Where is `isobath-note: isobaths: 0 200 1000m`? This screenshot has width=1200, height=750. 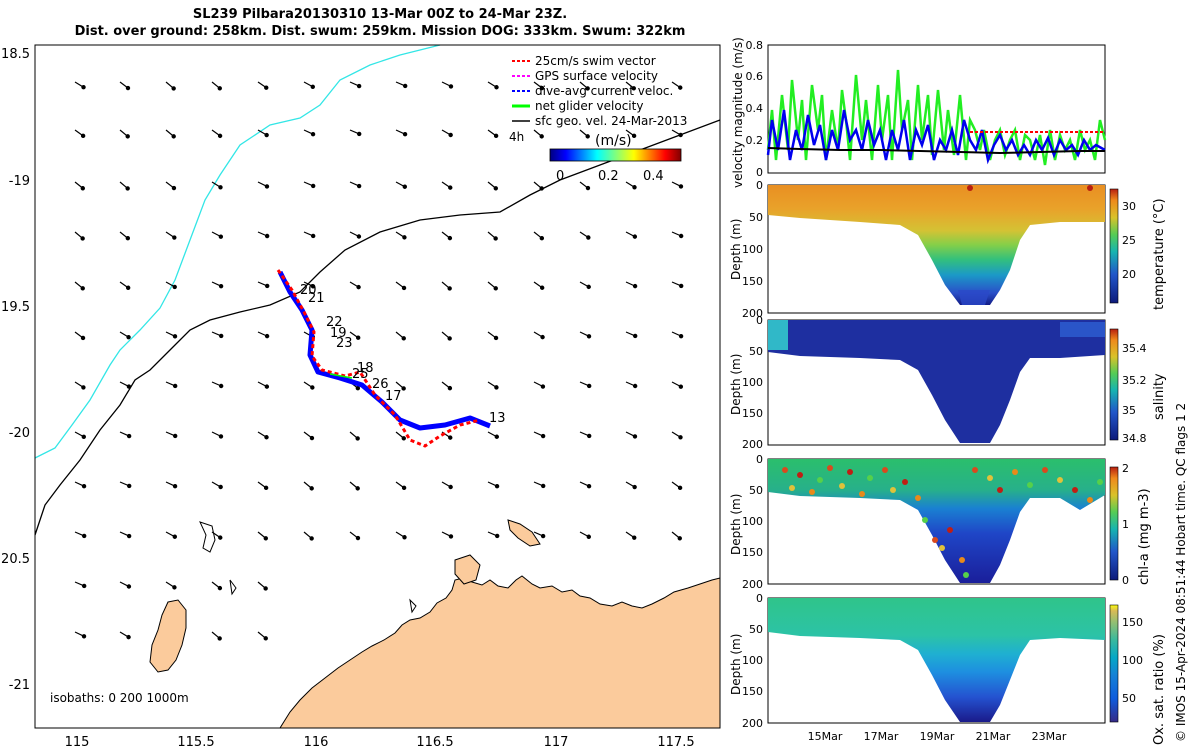 isobath-note: isobaths: 0 200 1000m is located at coordinates (119, 698).